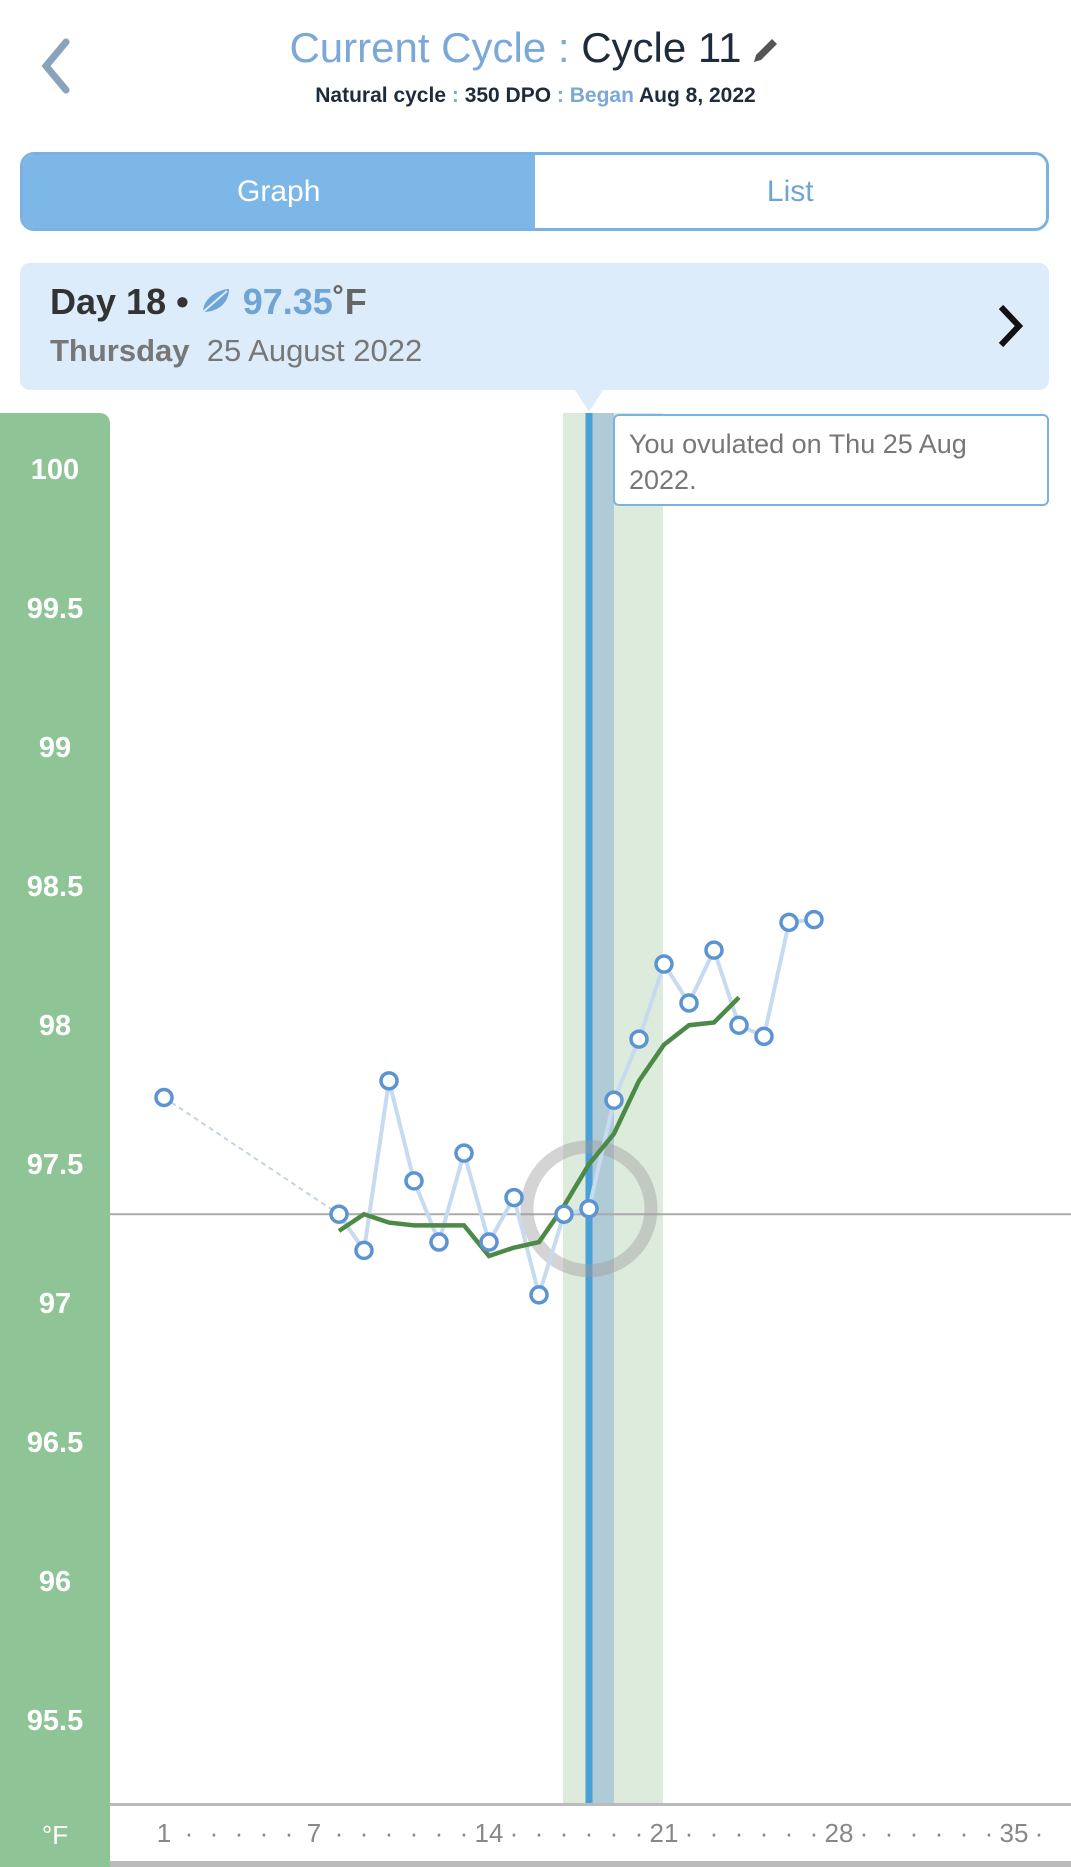 This screenshot has height=1867, width=1071. I want to click on day-temp-line: Day 18 • 97.35˚F, so click(208, 302).